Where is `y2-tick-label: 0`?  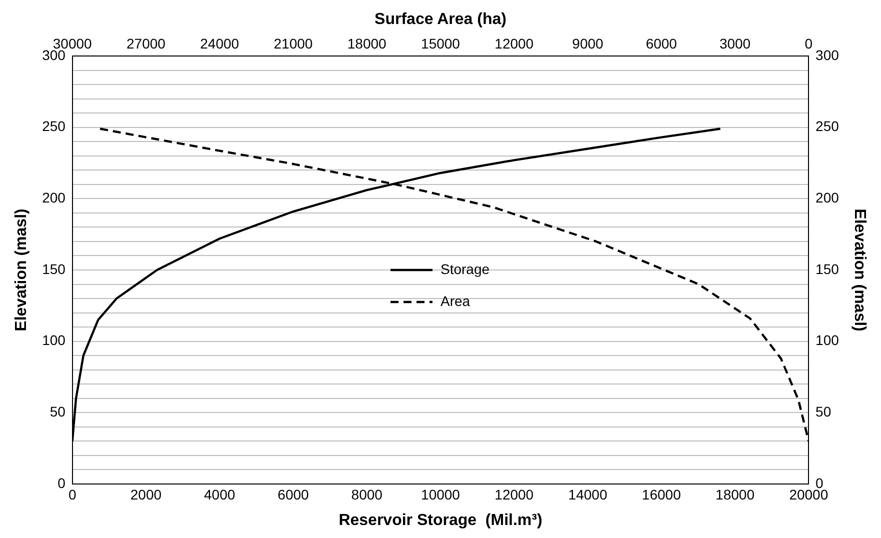 y2-tick-label: 0 is located at coordinates (820, 482).